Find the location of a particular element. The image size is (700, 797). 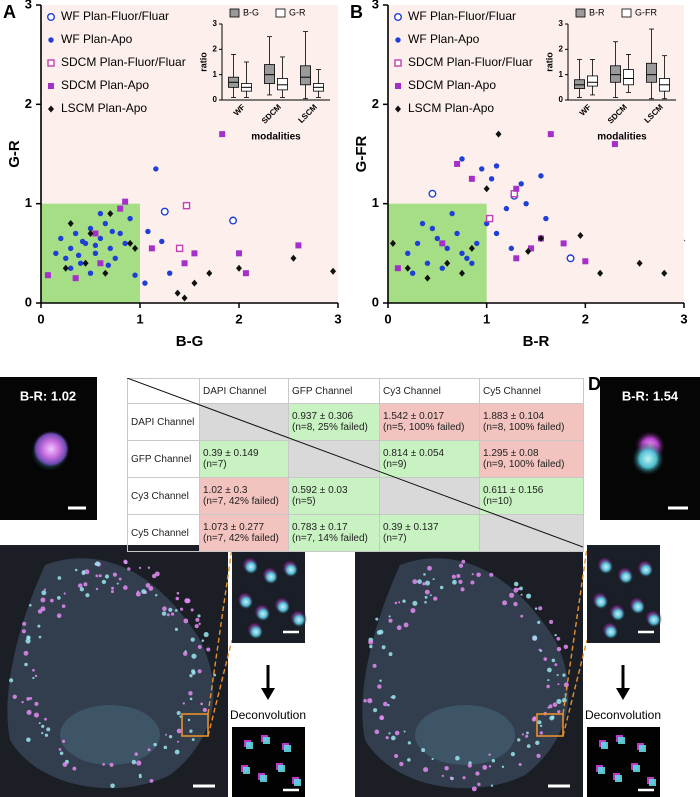

cell-text: 1.073 ± 0.277 is located at coordinates (234, 527).